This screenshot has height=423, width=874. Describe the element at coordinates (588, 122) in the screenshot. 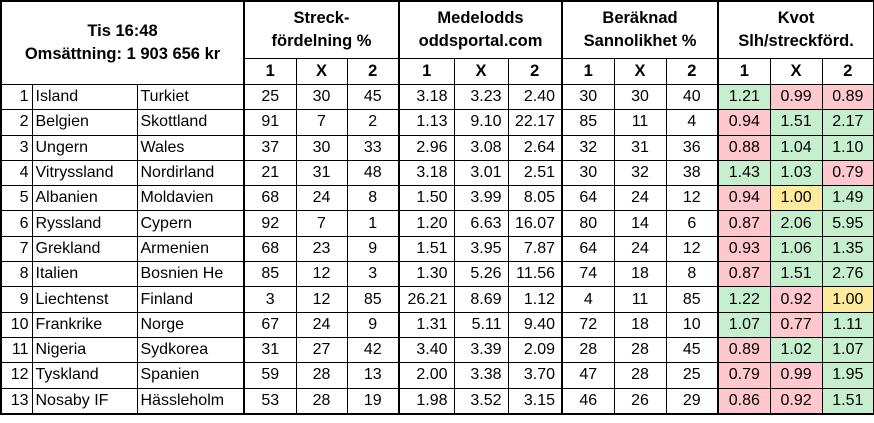

I see `probability-percent: 85` at that location.